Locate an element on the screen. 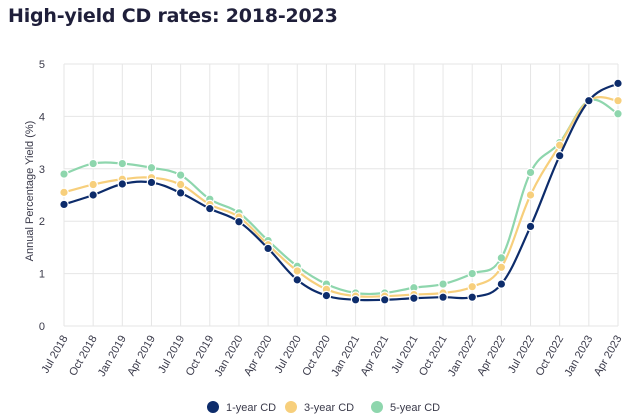  x-tick-label: Oct 2020 is located at coordinates (316, 356).